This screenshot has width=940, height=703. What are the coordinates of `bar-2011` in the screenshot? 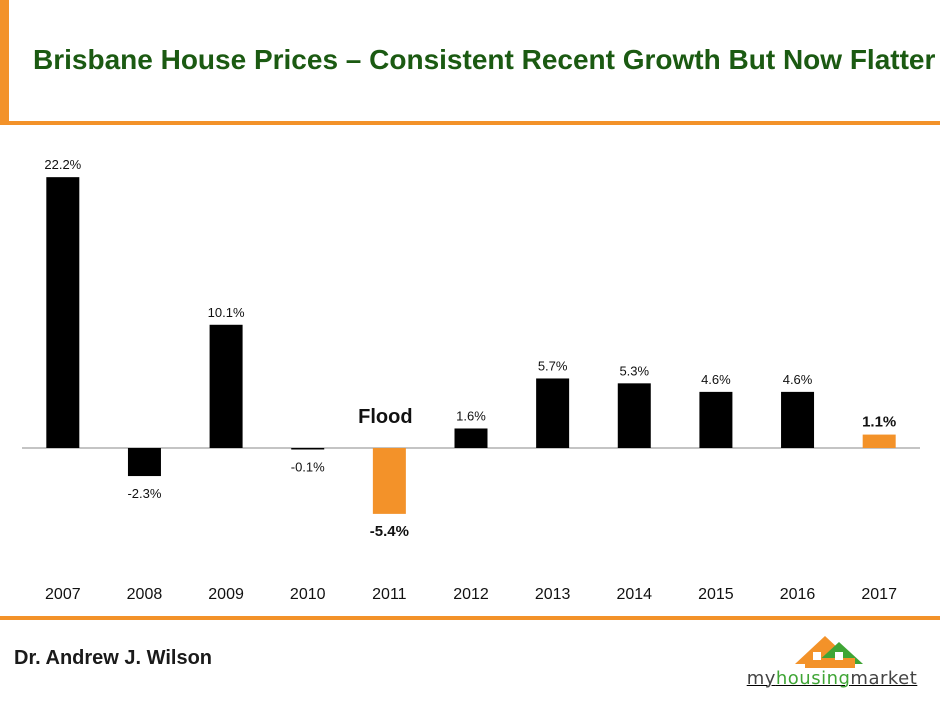 It's located at (389, 481).